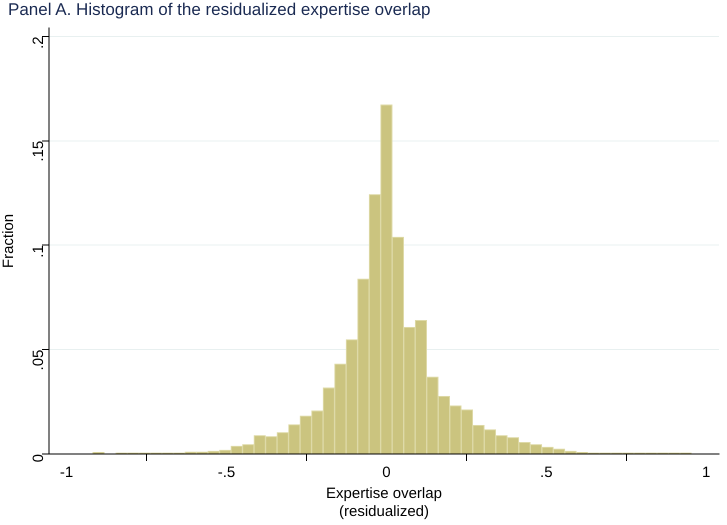 The image size is (727, 525). Describe the element at coordinates (9, 241) in the screenshot. I see `y-axis-title: Fraction` at that location.